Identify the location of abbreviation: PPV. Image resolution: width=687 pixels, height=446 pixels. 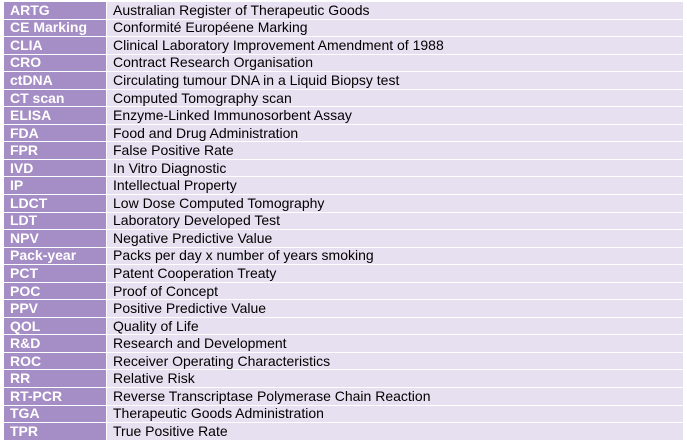
(55, 308).